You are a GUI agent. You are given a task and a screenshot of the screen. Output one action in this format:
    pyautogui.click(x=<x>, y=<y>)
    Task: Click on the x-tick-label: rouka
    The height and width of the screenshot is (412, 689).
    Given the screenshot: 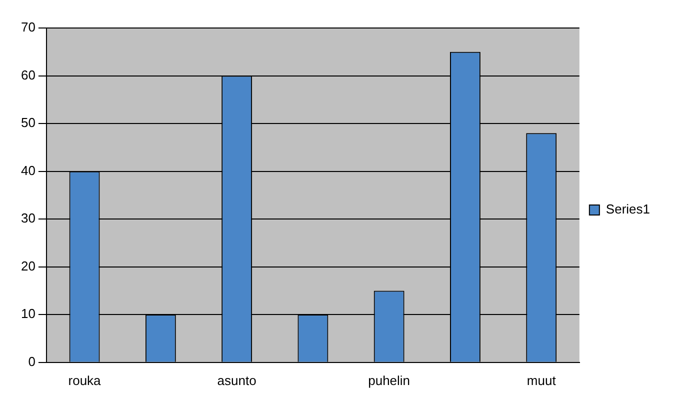 What is the action you would take?
    pyautogui.click(x=85, y=380)
    